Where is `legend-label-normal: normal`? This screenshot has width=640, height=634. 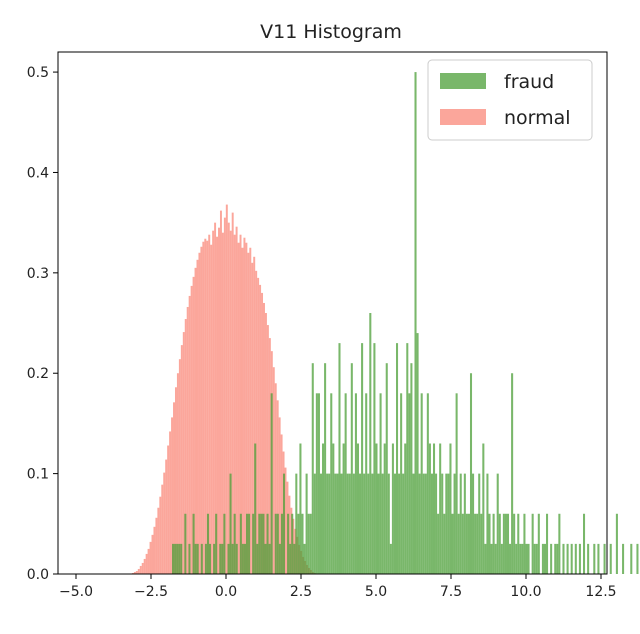
legend-label-normal: normal is located at coordinates (537, 118).